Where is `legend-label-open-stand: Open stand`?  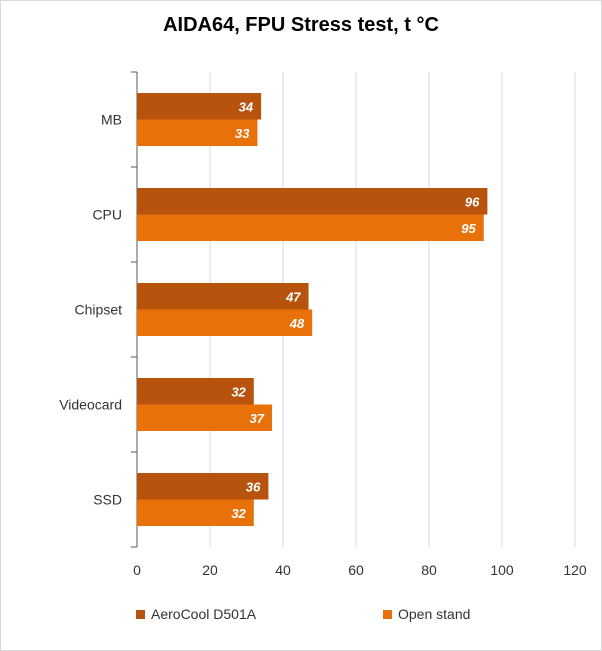
legend-label-open-stand: Open stand is located at coordinates (434, 614).